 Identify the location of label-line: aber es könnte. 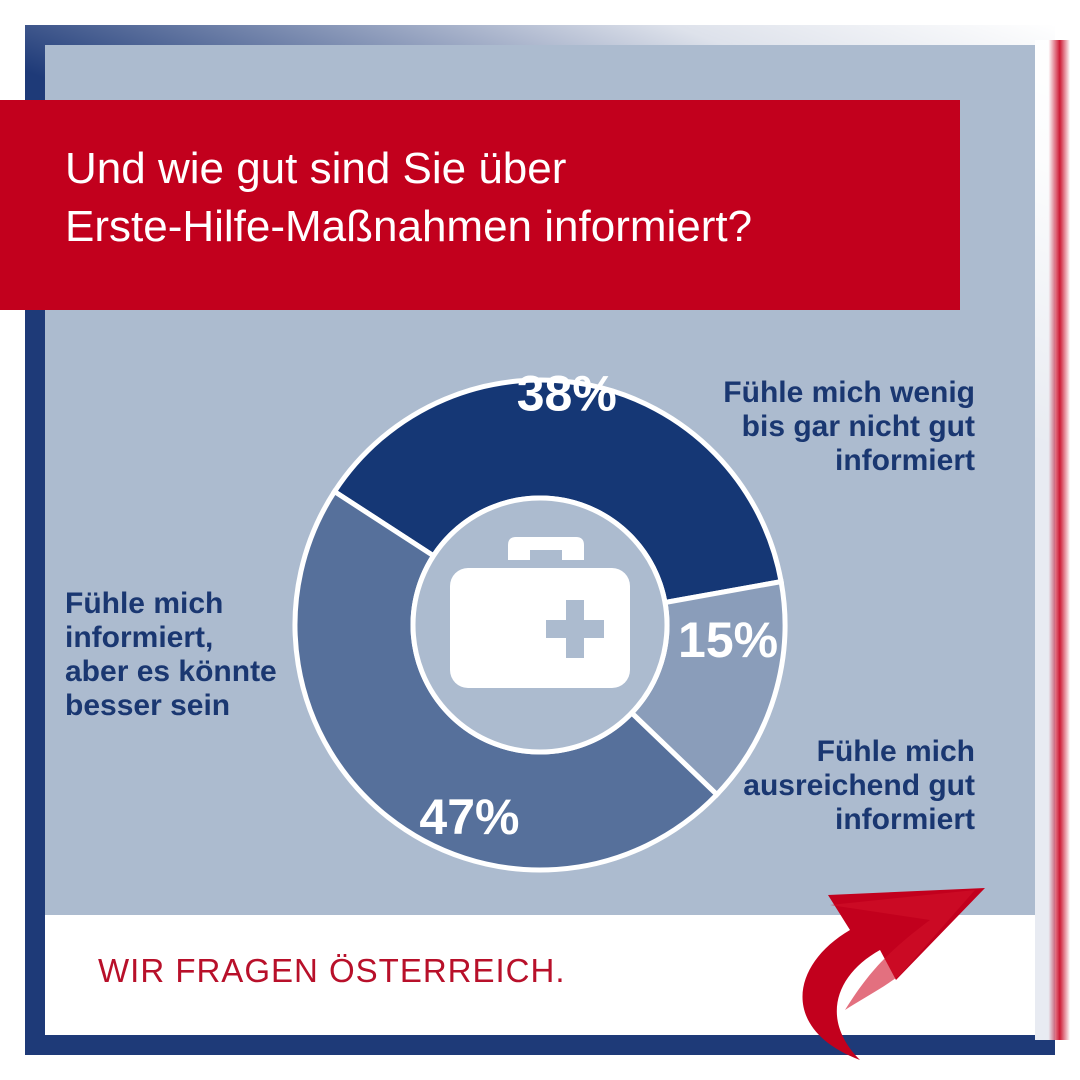
(171, 671).